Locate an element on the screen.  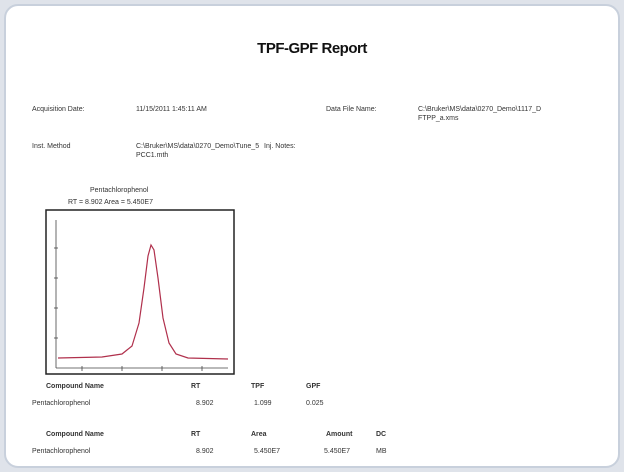
value: FTPP_a.xms is located at coordinates (438, 118).